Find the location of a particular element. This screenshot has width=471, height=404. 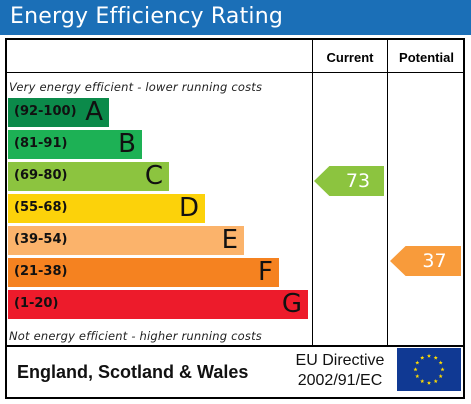

region-label: England, Scotland & Wales is located at coordinates (133, 372).